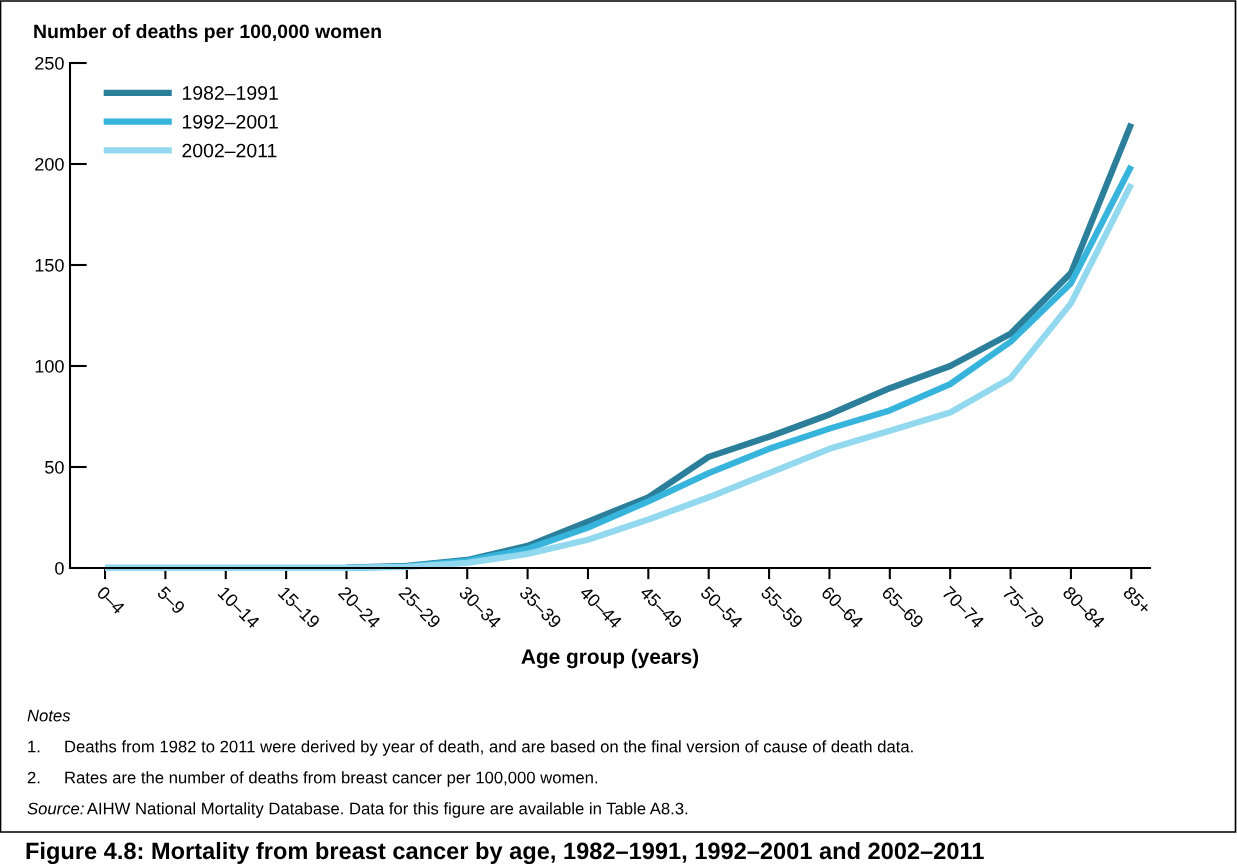 Image resolution: width=1237 pixels, height=867 pixels. What do you see at coordinates (49, 715) in the screenshot?
I see `text: Notes` at bounding box center [49, 715].